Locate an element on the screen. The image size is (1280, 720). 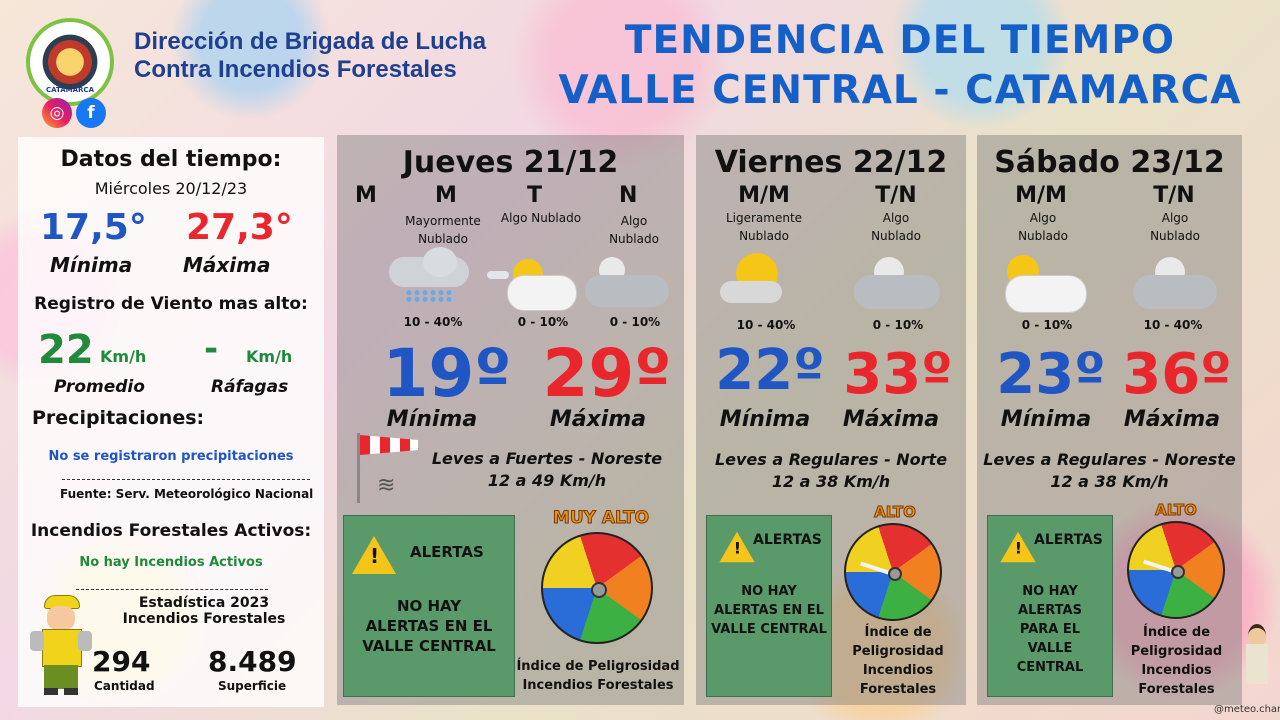
wind-avg-value: 22 is located at coordinates (66, 350).